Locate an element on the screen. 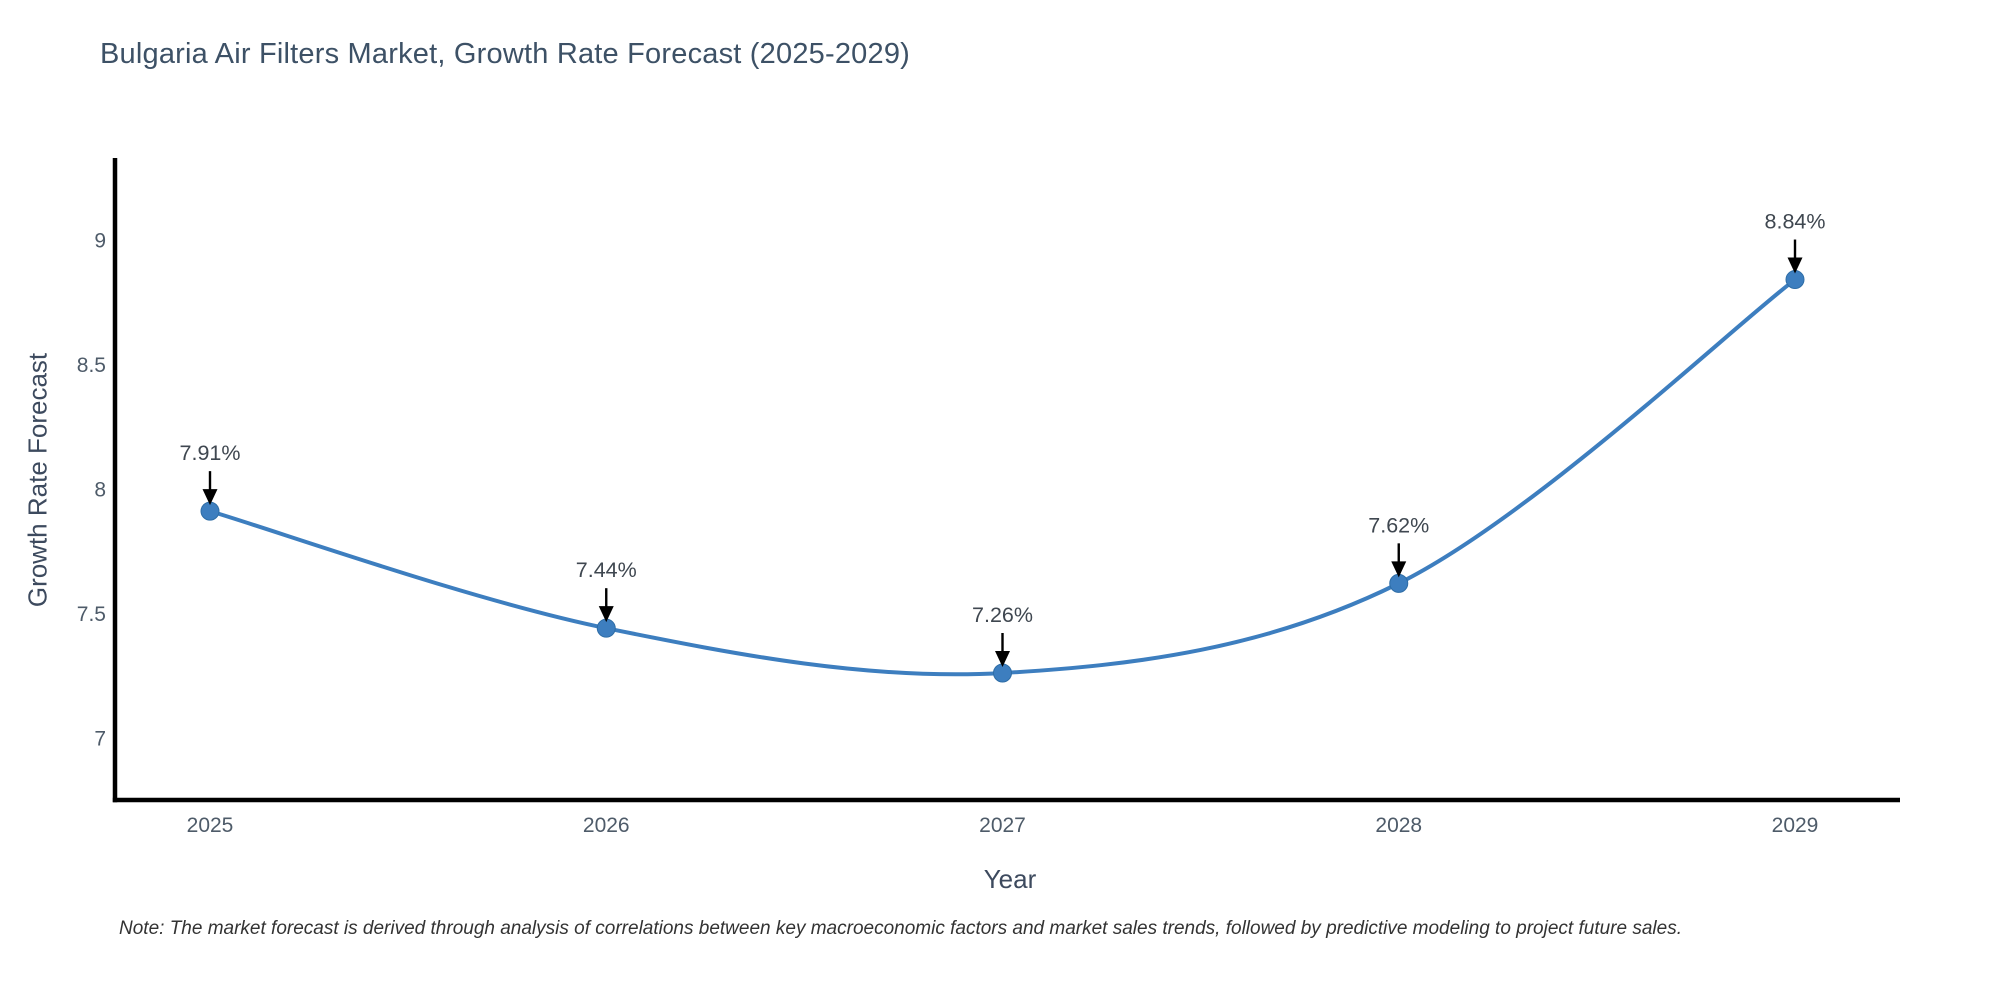 This screenshot has width=2000, height=1000. y-tick-label: 7 is located at coordinates (100, 739).